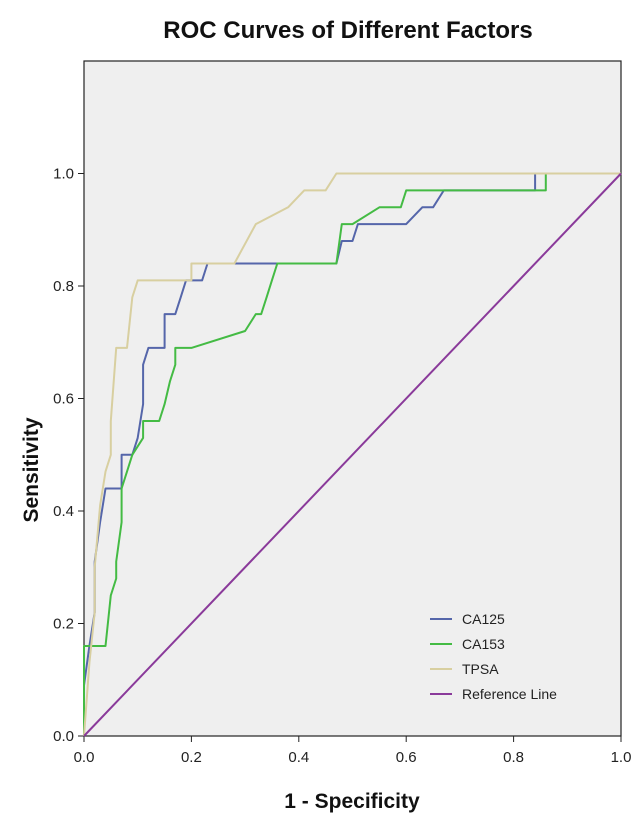 The image size is (633, 819). What do you see at coordinates (63, 736) in the screenshot?
I see `y-tick-label: 0.0` at bounding box center [63, 736].